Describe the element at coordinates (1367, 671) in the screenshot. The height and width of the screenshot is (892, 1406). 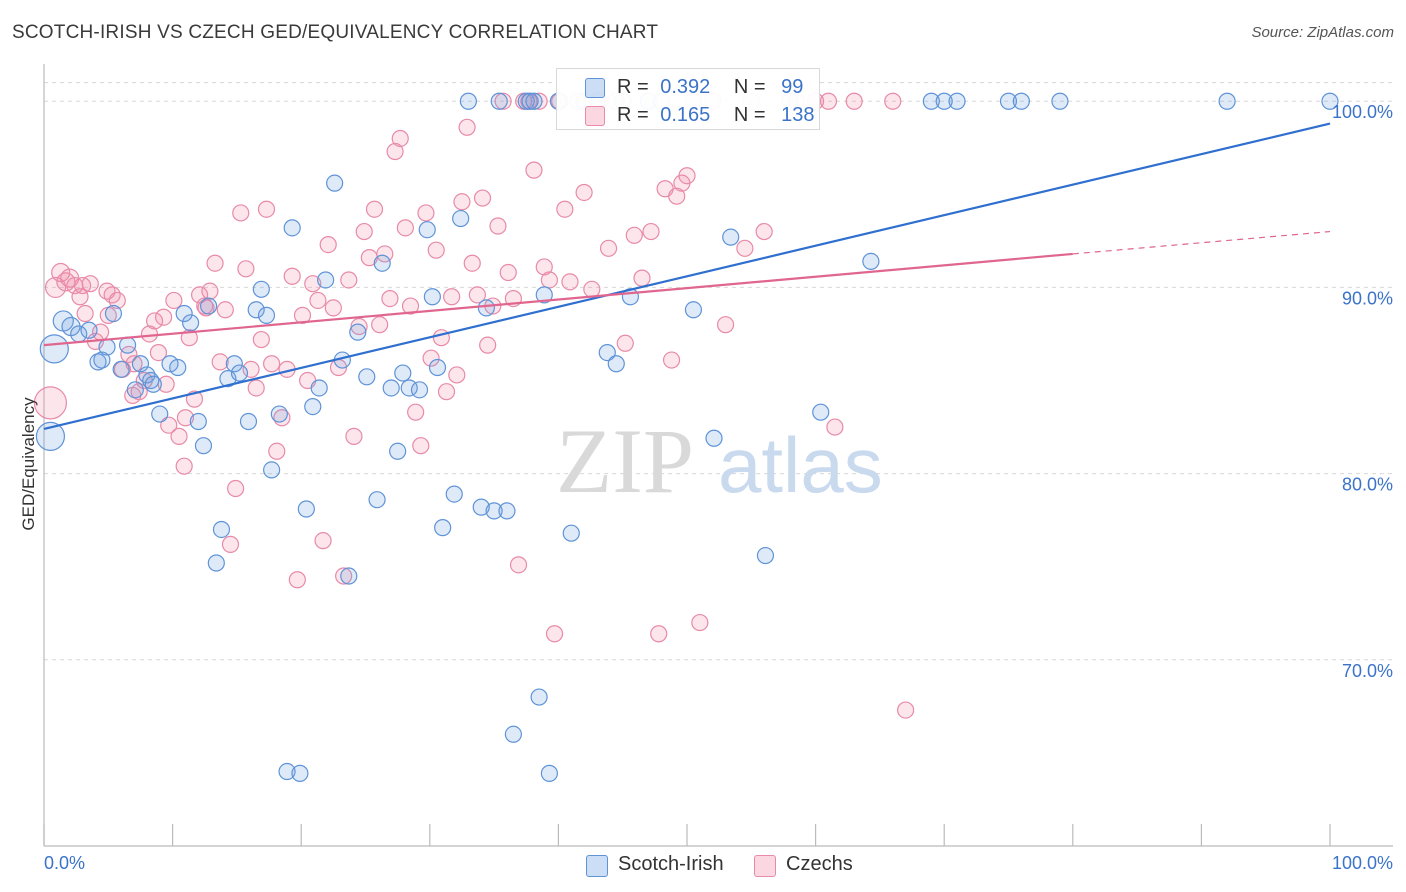
I see `y-tick-label: 70.0%` at that location.